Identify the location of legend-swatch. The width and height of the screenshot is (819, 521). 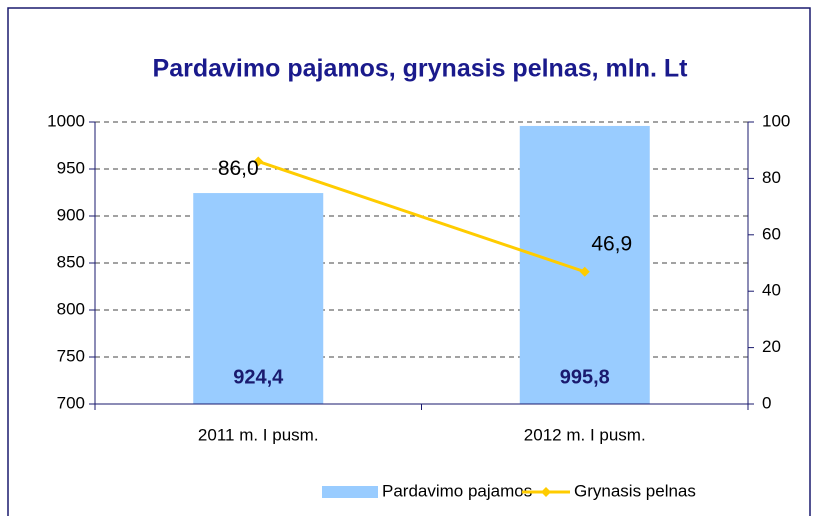
(350, 492).